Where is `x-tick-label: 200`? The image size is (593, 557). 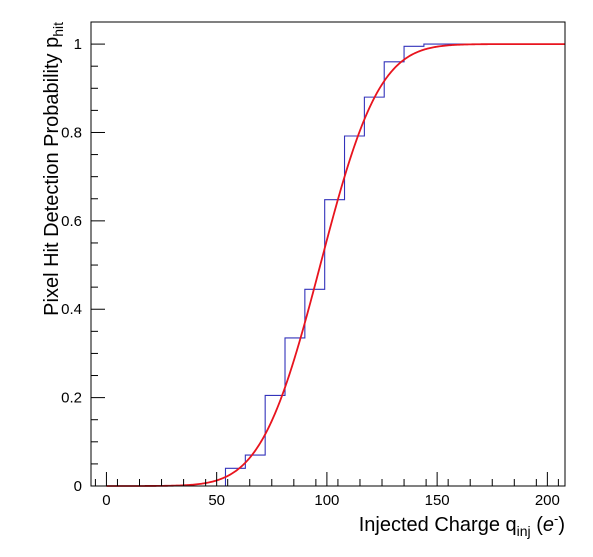 x-tick-label: 200 is located at coordinates (547, 500).